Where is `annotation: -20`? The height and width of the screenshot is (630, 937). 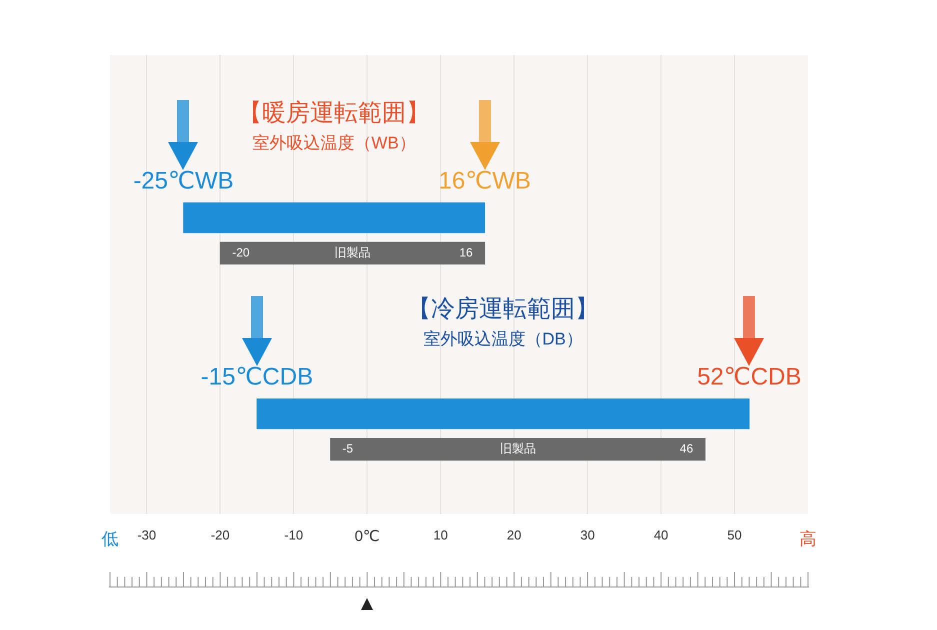 annotation: -20 is located at coordinates (241, 253).